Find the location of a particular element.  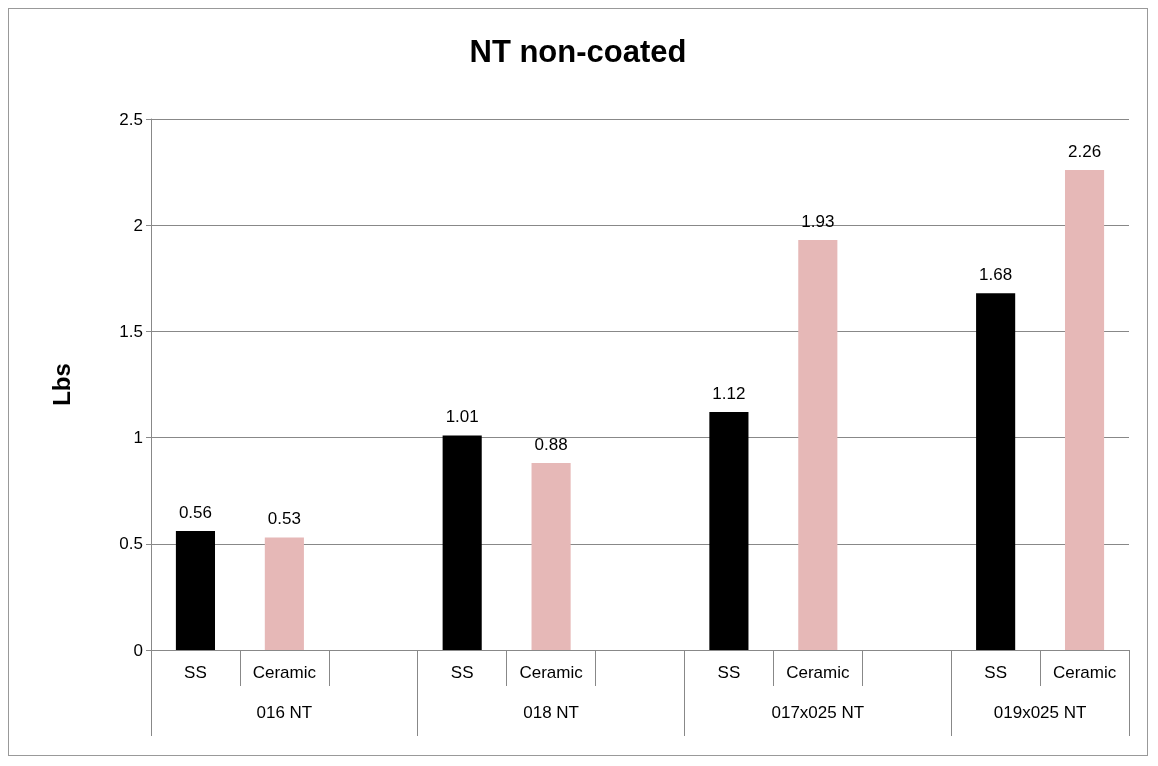

y-axis-title: Lbs is located at coordinates (61, 384).